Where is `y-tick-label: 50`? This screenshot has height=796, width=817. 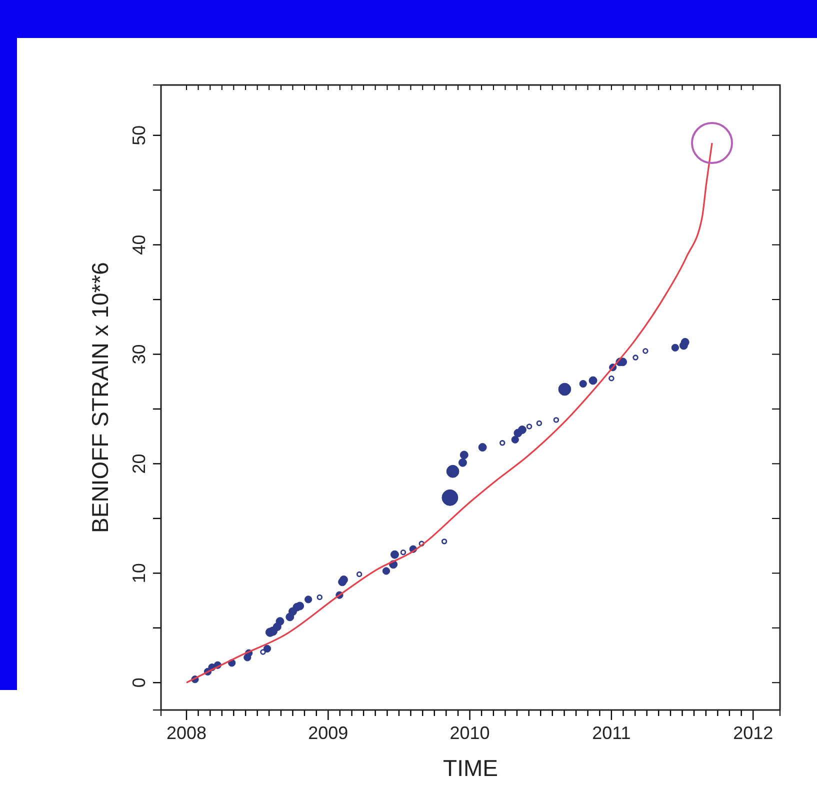 y-tick-label: 50 is located at coordinates (139, 135).